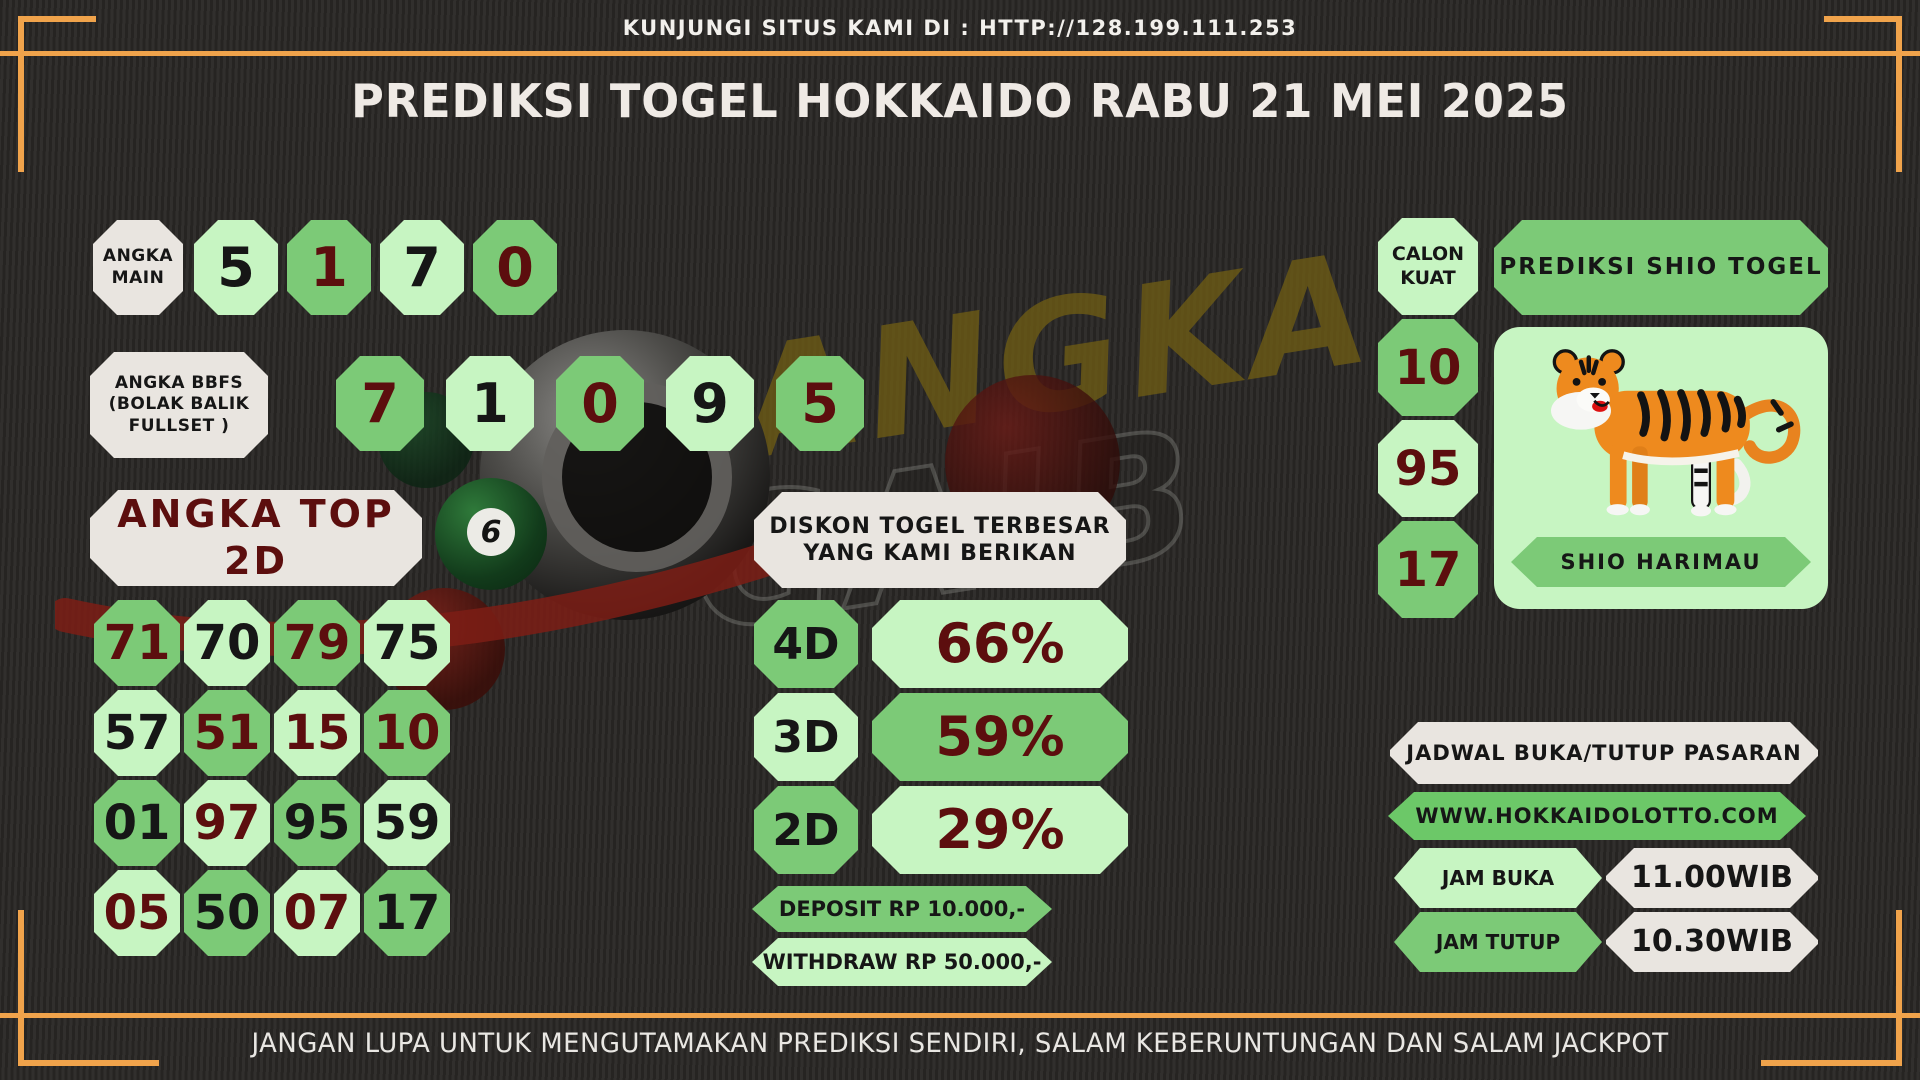 This screenshot has width=1920, height=1080. I want to click on diskon-3d-label: 3D, so click(806, 737).